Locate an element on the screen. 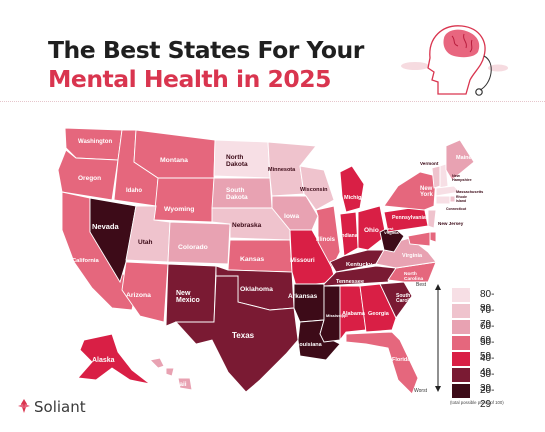 The height and width of the screenshot is (432, 545). state-label-minnesota: Minnesota is located at coordinates (282, 170).